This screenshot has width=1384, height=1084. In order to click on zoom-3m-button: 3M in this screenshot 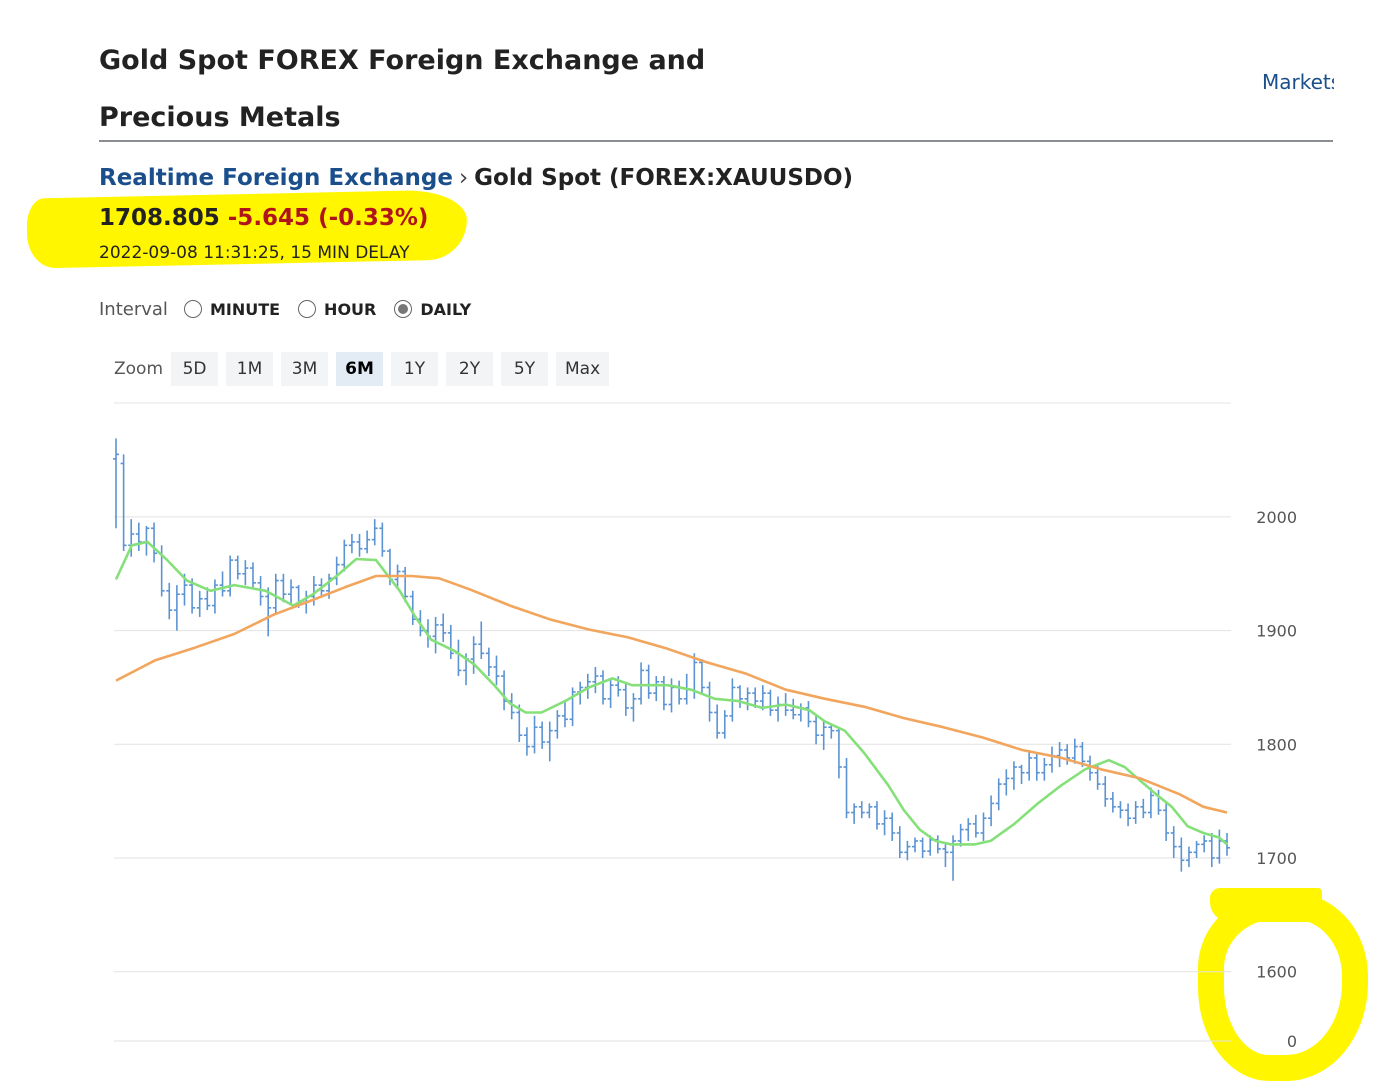, I will do `click(305, 369)`.